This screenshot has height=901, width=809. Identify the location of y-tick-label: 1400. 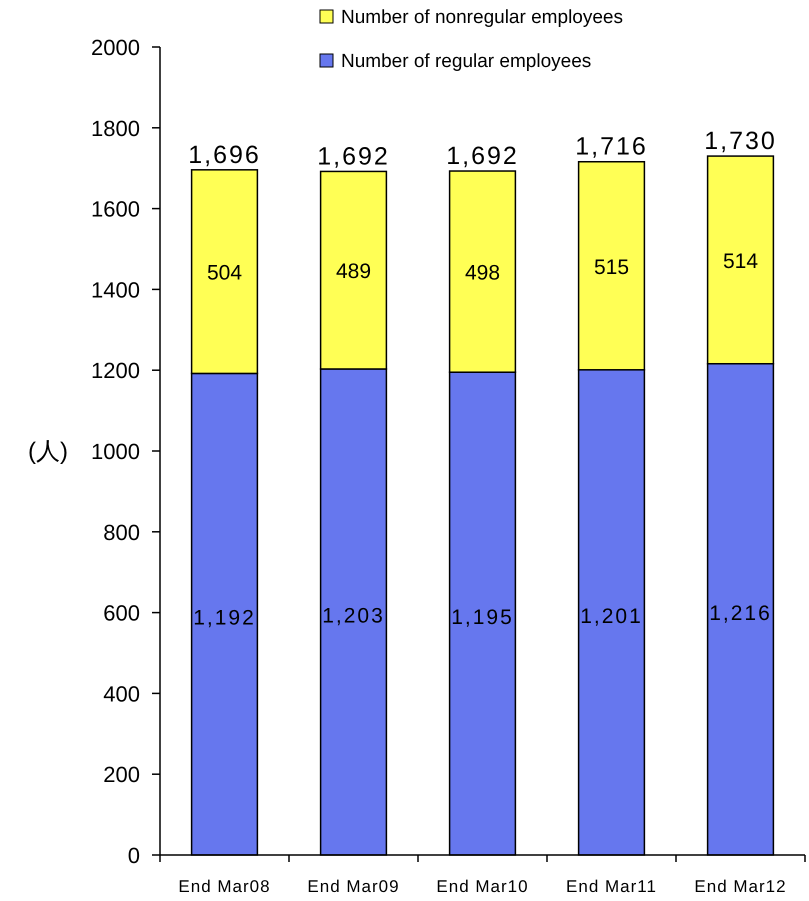
(115, 289).